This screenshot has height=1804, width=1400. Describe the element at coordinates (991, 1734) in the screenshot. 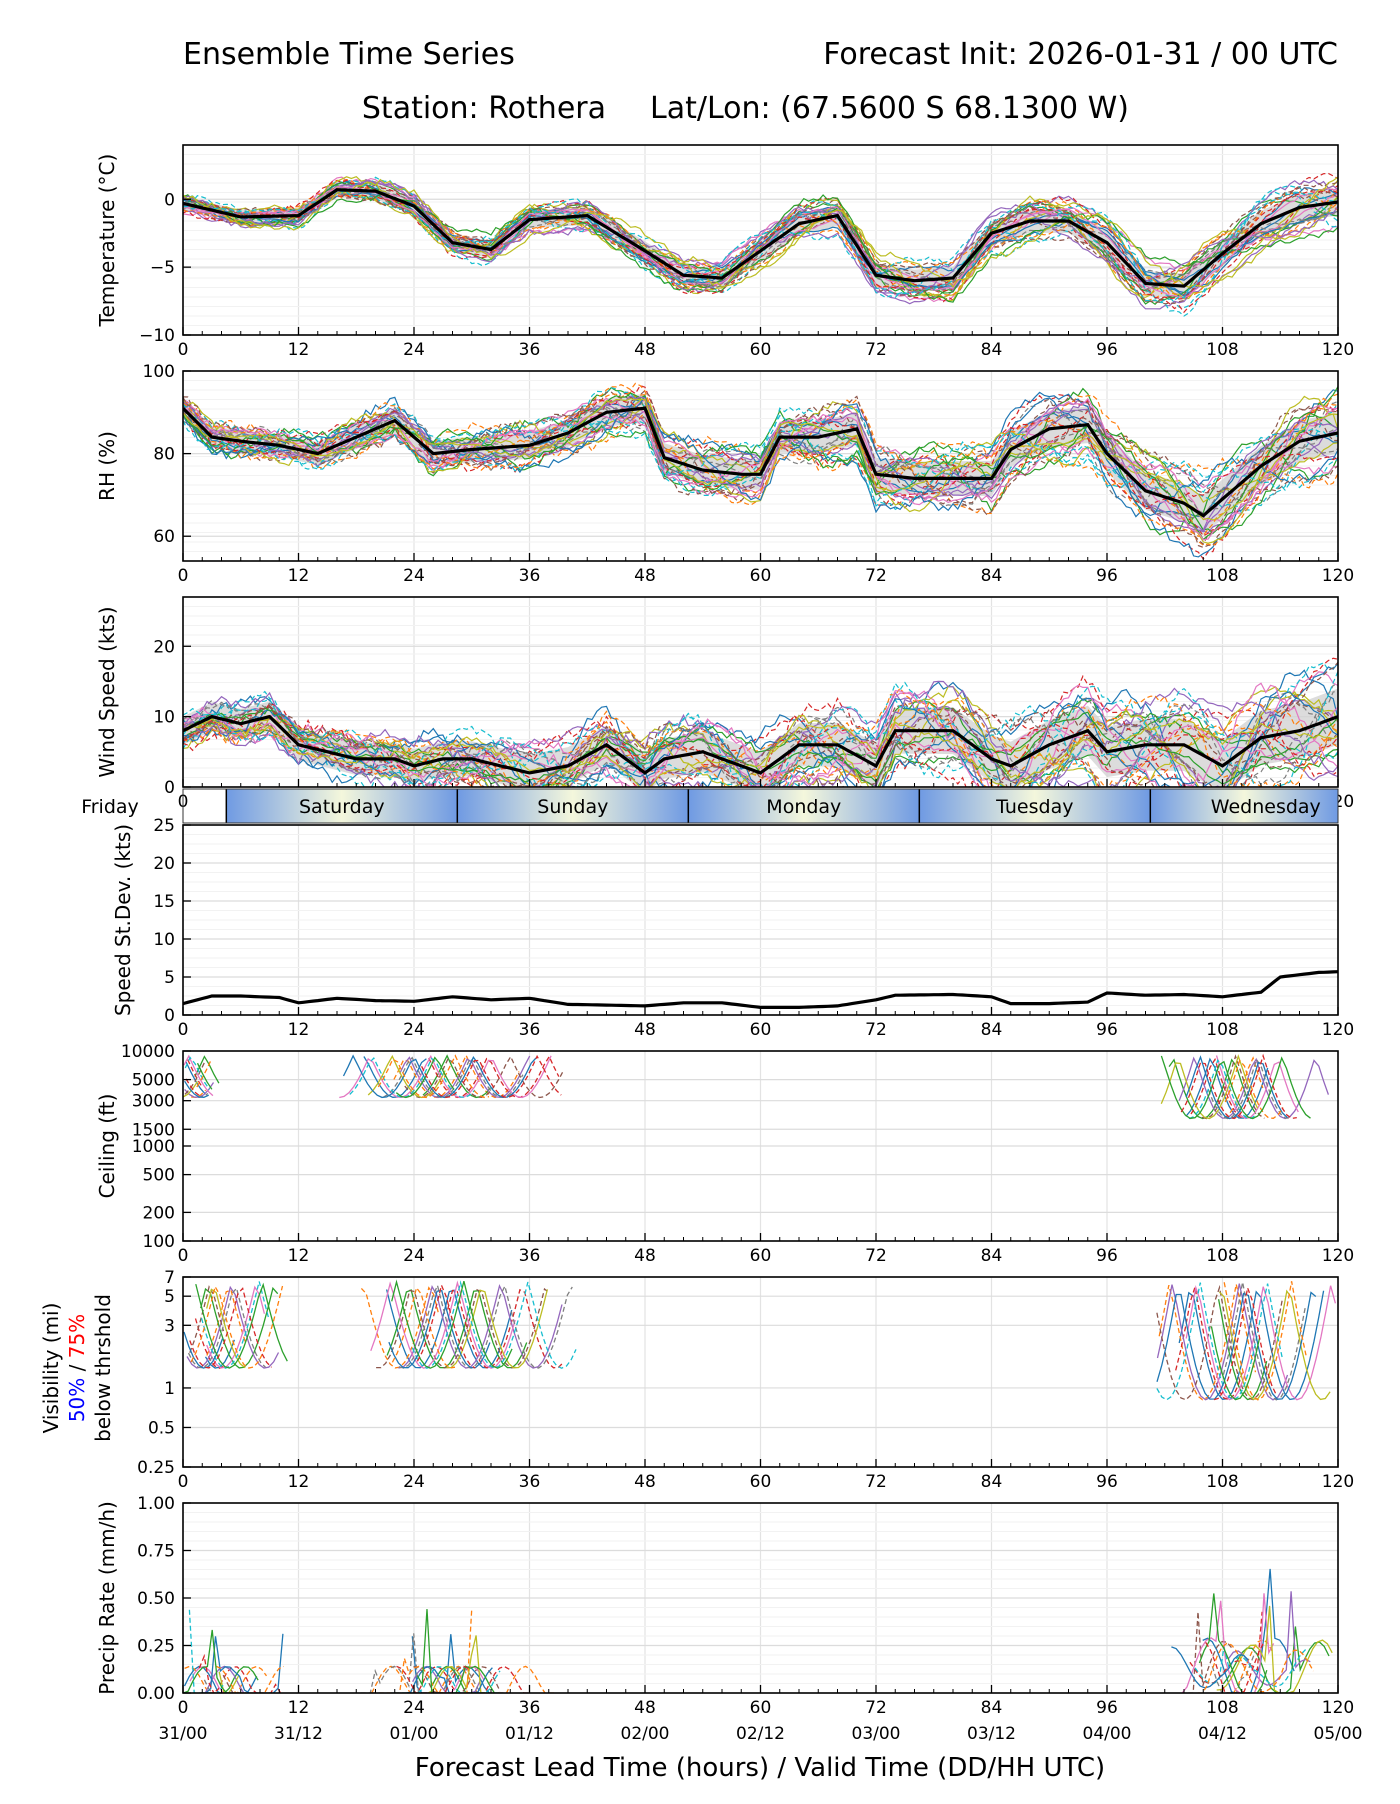

I see `valid-time-label: 03/12` at that location.